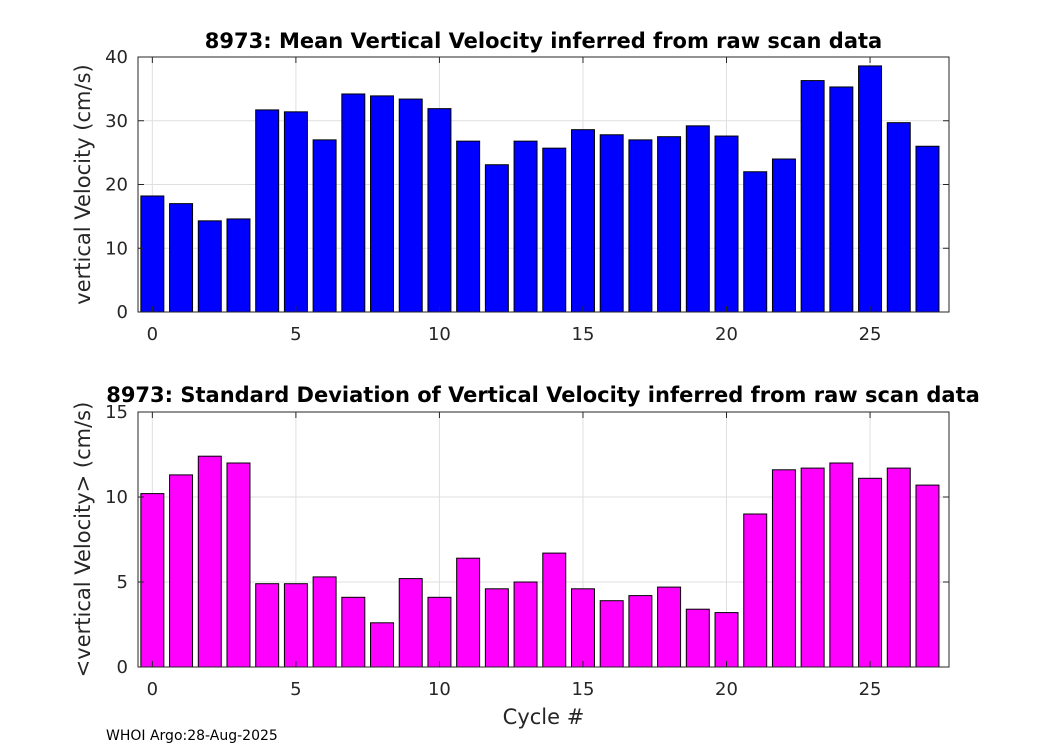 Image resolution: width=1050 pixels, height=750 pixels. What do you see at coordinates (116, 185) in the screenshot?
I see `y-tick-label: 20` at bounding box center [116, 185].